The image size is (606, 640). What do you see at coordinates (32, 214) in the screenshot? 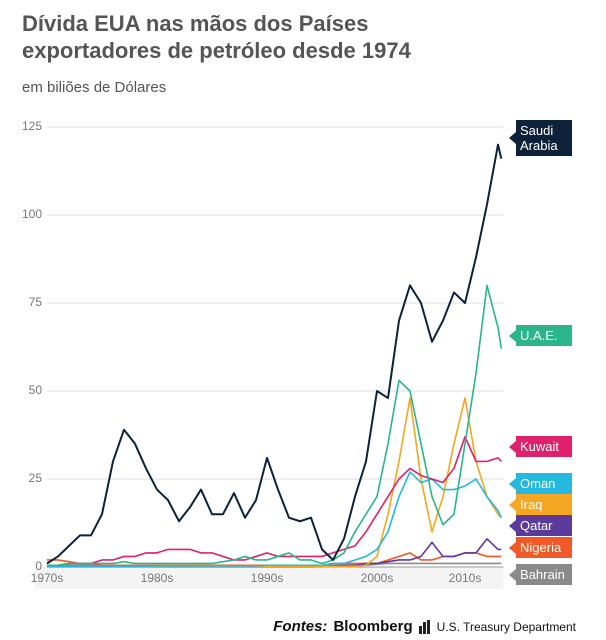
I see `y-tick-label: 100` at bounding box center [32, 214].